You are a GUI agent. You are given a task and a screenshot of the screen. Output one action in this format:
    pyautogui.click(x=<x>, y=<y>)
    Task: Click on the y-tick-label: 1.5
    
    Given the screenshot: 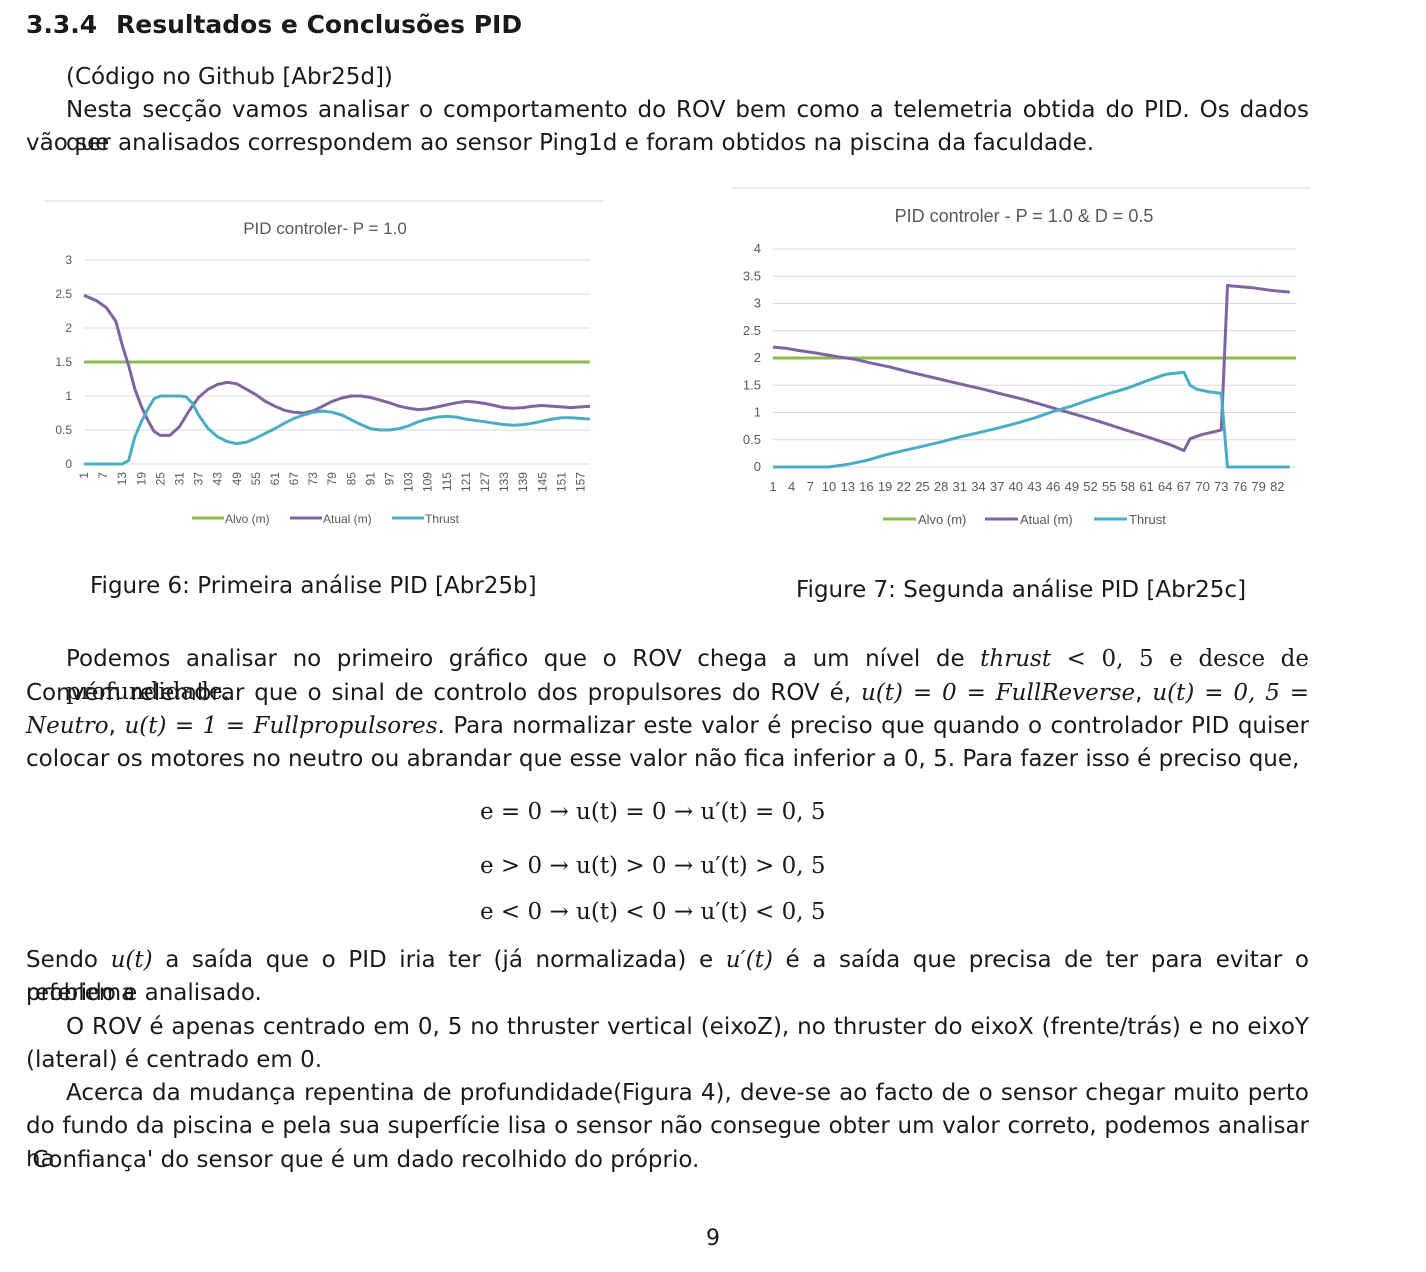 What is the action you would take?
    pyautogui.click(x=752, y=384)
    